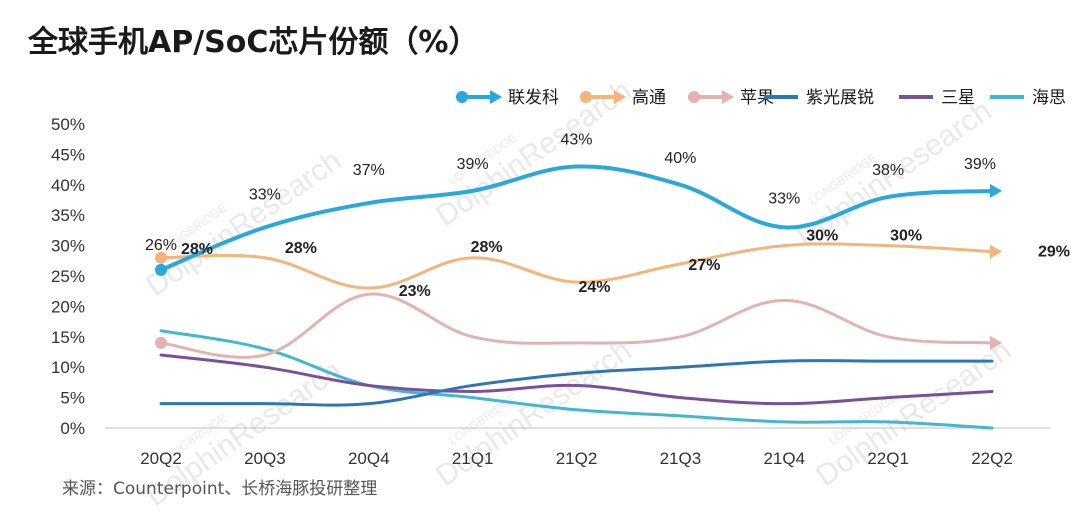  Describe the element at coordinates (68, 306) in the screenshot. I see `y-tick-label: 20%` at that location.